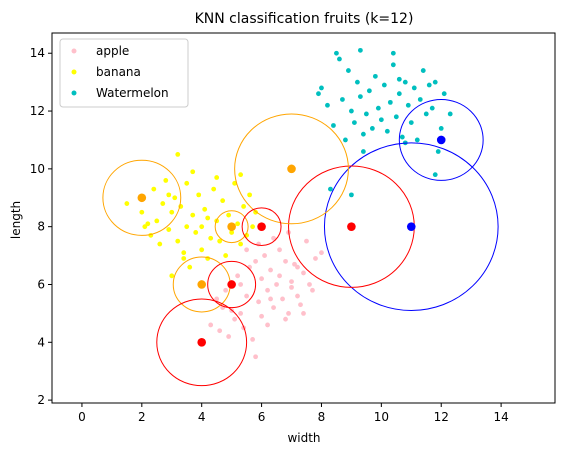 The height and width of the screenshot is (459, 562). Describe the element at coordinates (112, 51) in the screenshot. I see `legend-label: apple` at that location.